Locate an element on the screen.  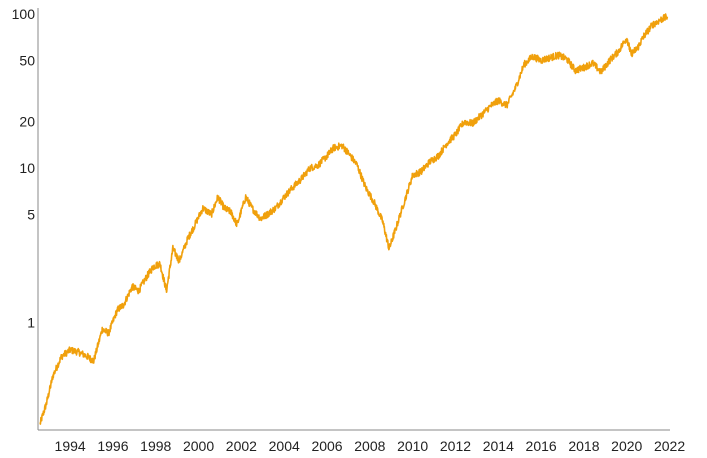
x-tick-label: 2000 is located at coordinates (198, 446).